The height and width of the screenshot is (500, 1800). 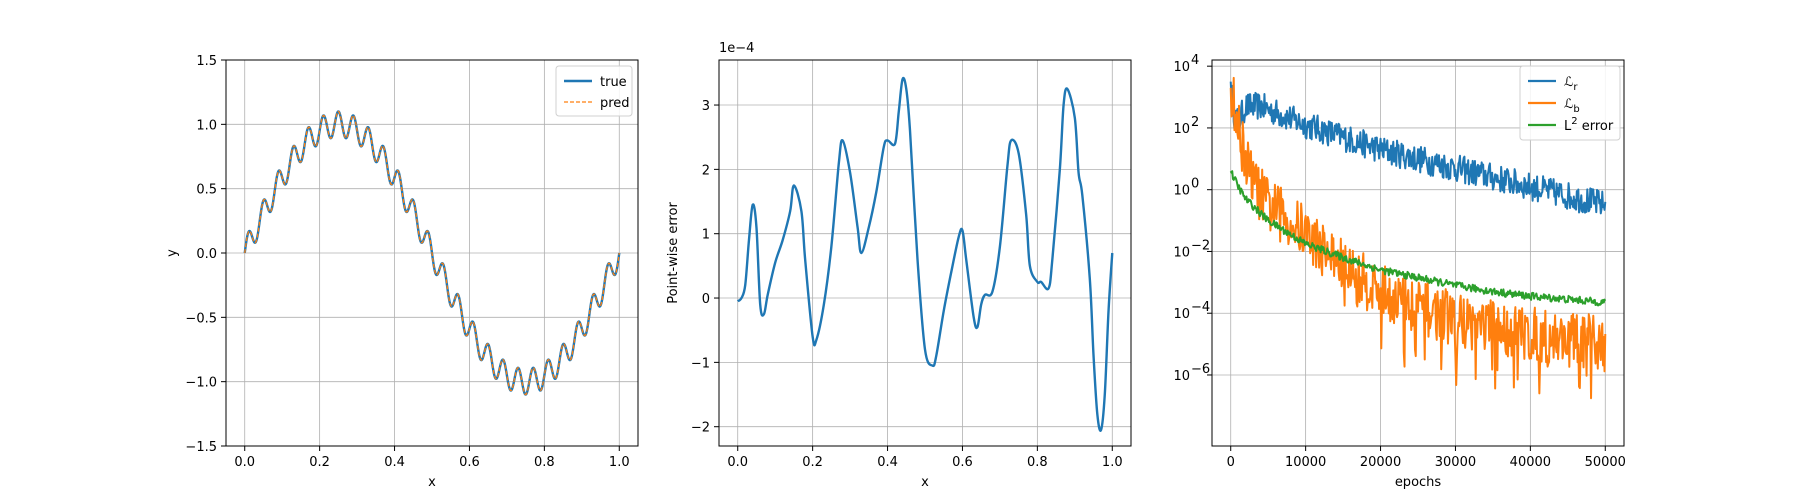 What do you see at coordinates (706, 299) in the screenshot?
I see `y-tick-label: 0` at bounding box center [706, 299].